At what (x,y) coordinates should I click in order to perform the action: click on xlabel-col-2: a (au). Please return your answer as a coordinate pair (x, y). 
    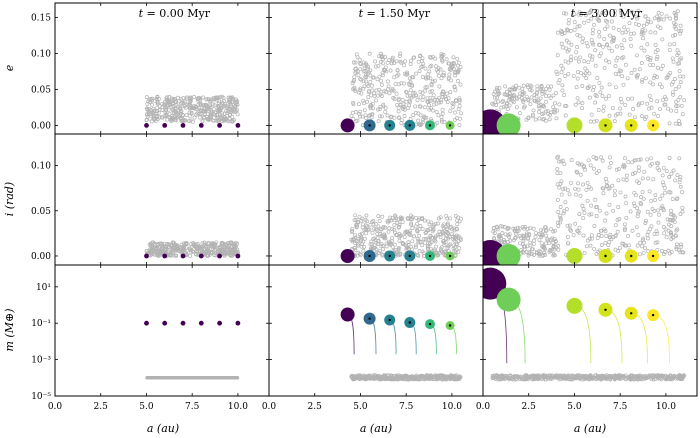
    Looking at the image, I should click on (590, 428).